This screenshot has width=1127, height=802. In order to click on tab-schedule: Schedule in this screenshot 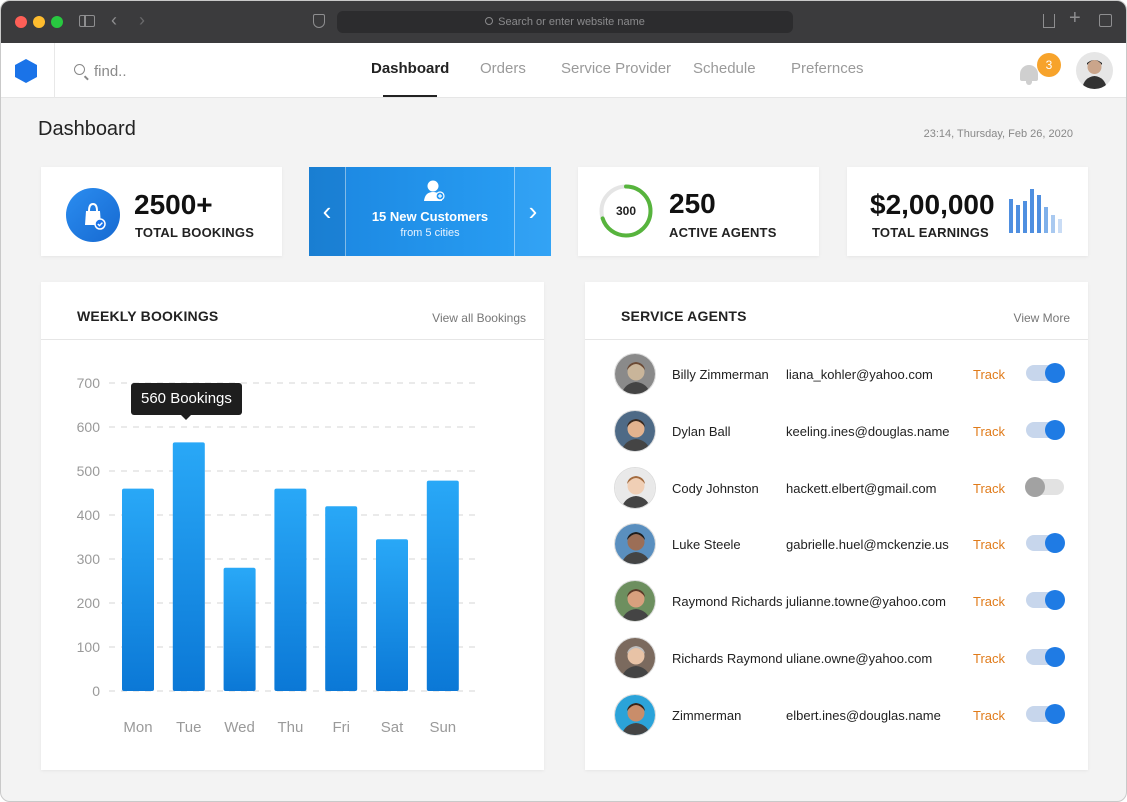, I will do `click(724, 68)`.